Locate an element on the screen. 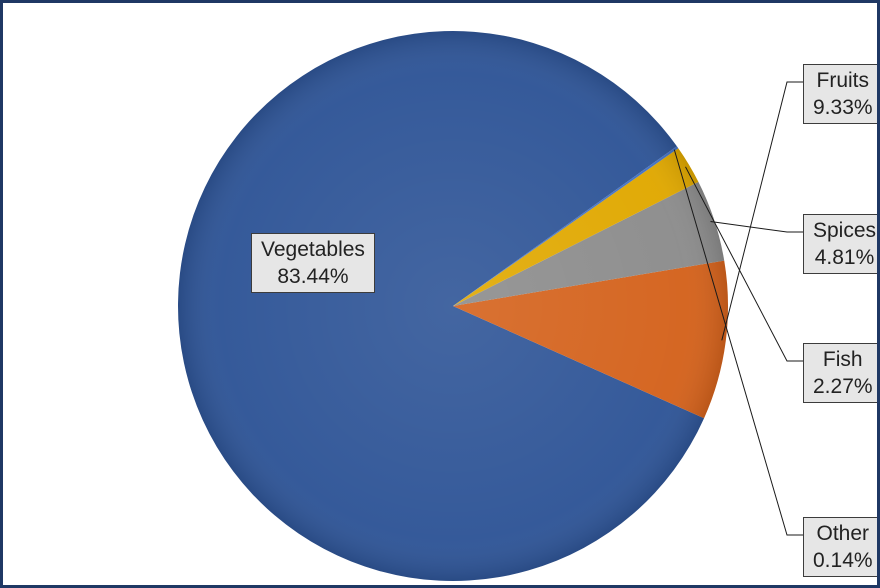  slice-value-other: 0.14% is located at coordinates (843, 560).